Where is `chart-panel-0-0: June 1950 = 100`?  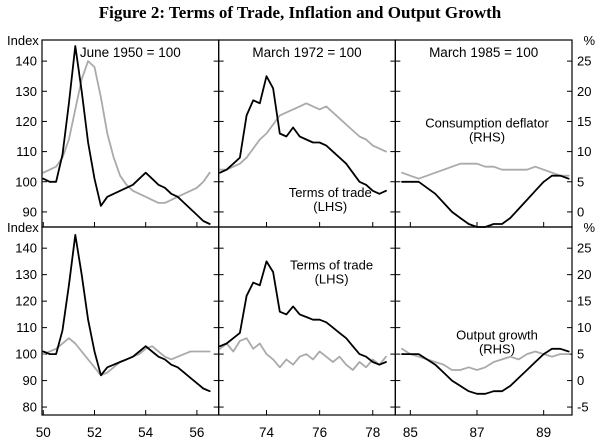
chart-panel-0-0: June 1950 = 100 is located at coordinates (130, 133).